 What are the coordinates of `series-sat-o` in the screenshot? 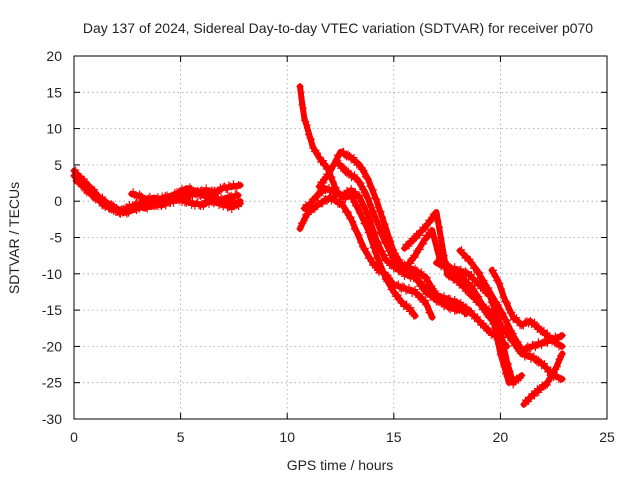 It's located at (543, 379).